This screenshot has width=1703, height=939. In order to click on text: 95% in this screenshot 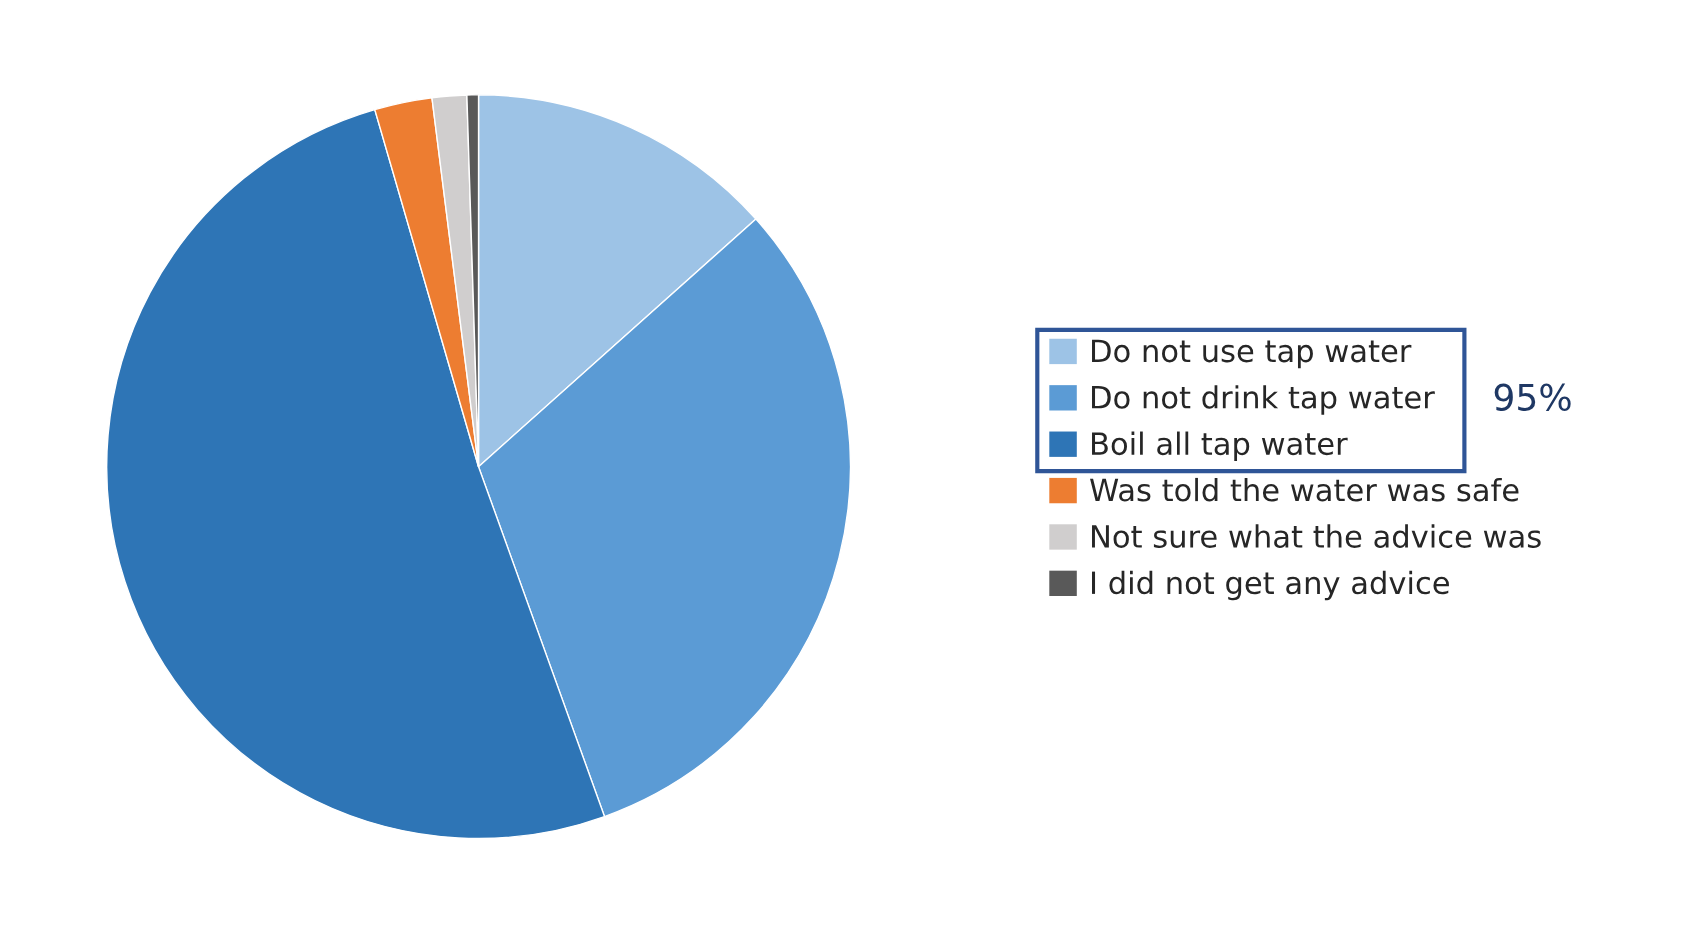, I will do `click(1532, 397)`.